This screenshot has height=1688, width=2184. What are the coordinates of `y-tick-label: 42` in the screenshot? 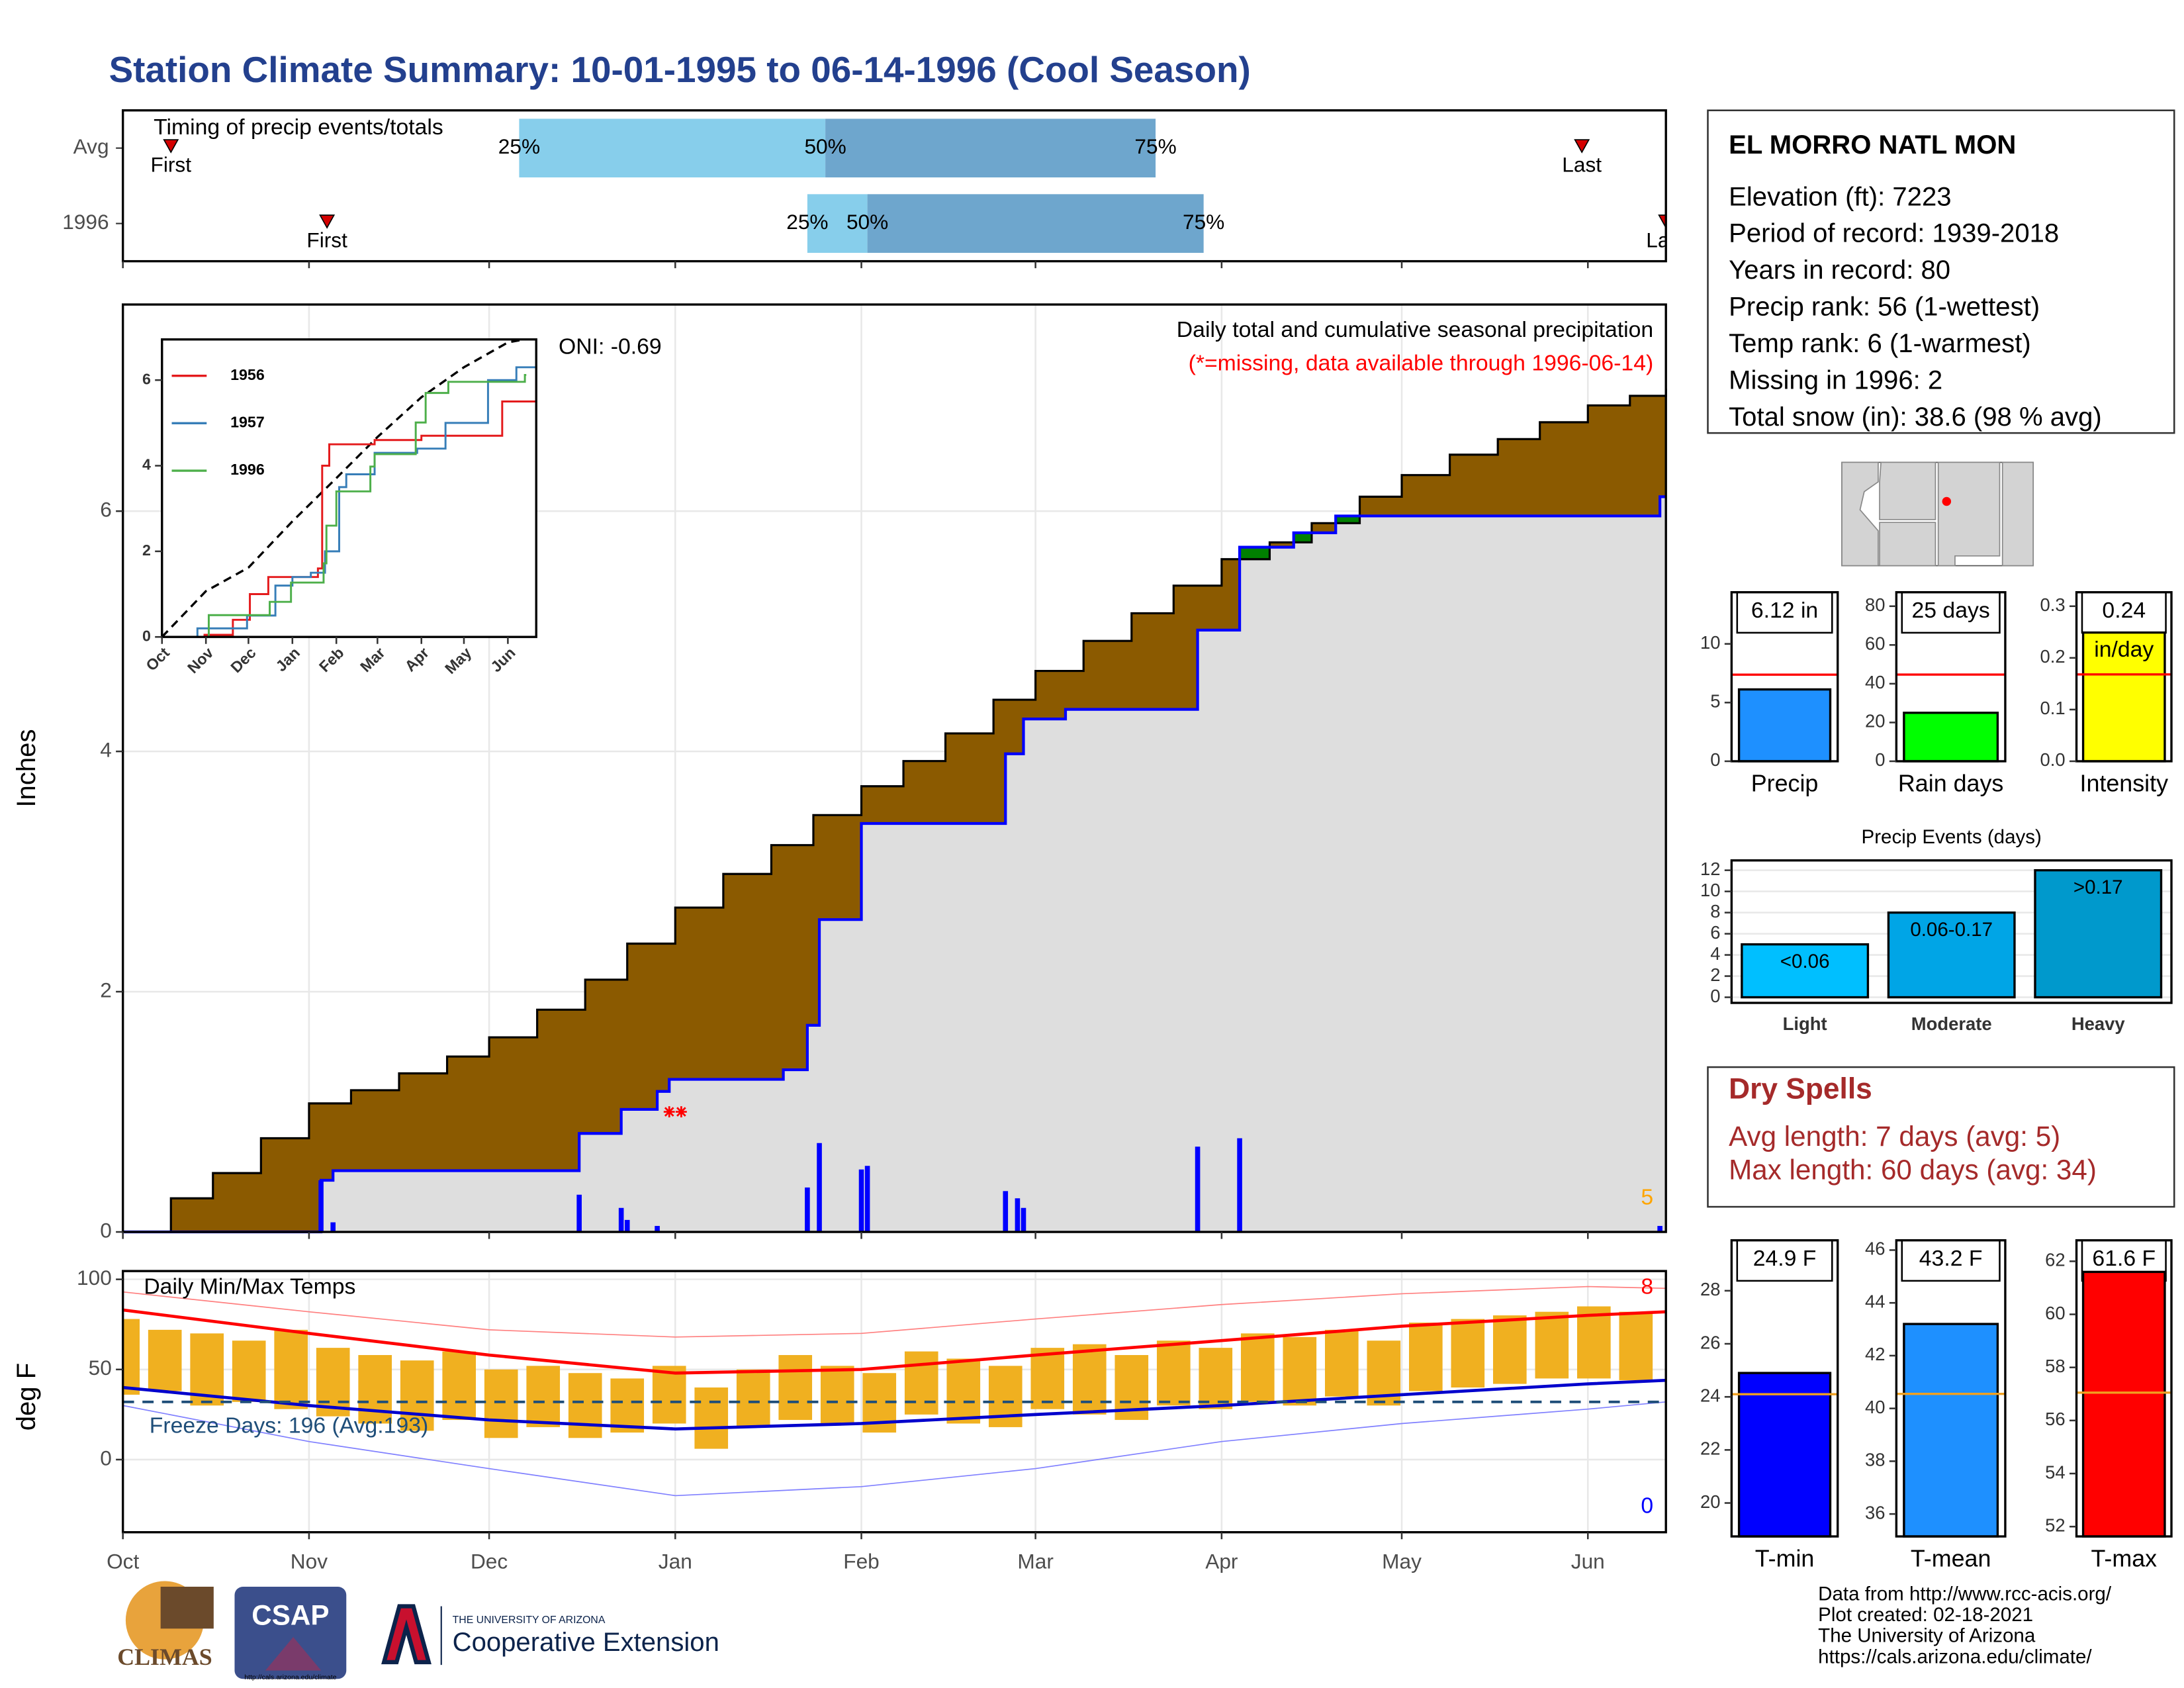 It's located at (1875, 1354).